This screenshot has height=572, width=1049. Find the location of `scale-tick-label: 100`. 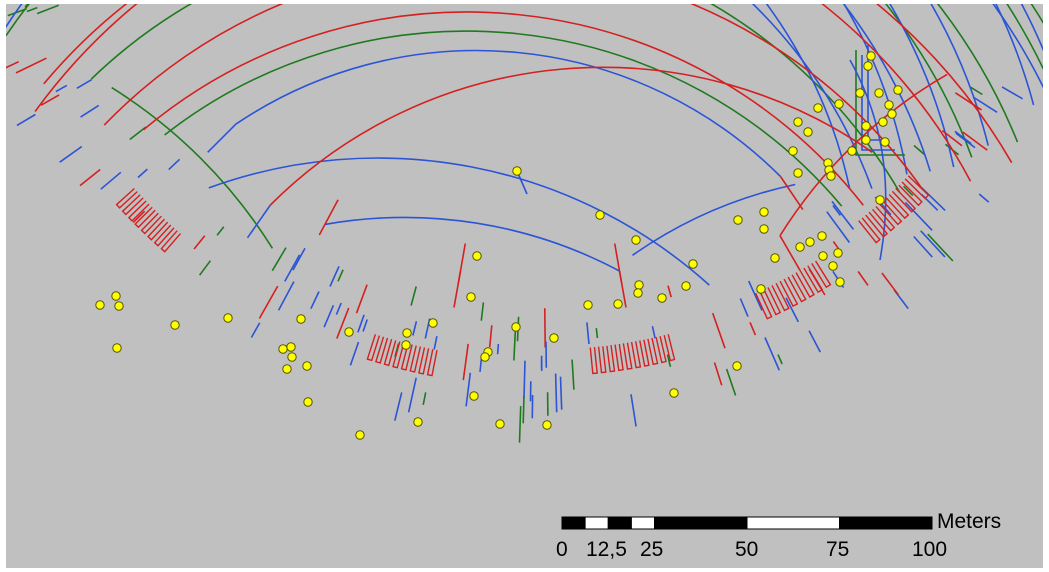

scale-tick-label: 100 is located at coordinates (930, 549).